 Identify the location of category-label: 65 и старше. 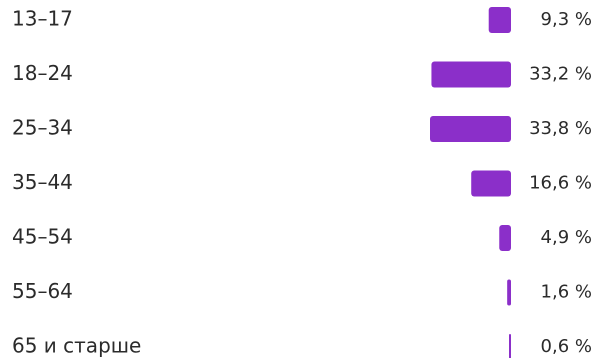
(76, 346).